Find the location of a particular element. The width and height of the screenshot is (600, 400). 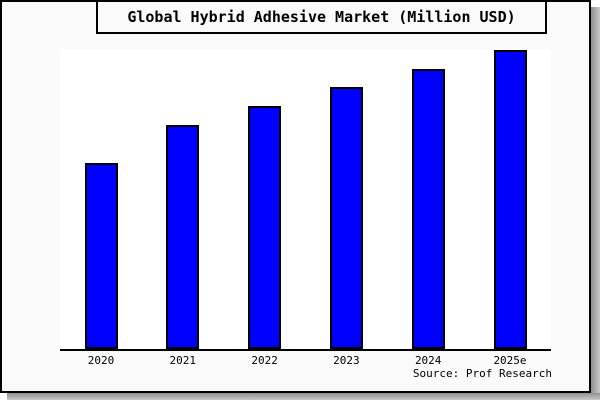

bar-2025e is located at coordinates (510, 199).